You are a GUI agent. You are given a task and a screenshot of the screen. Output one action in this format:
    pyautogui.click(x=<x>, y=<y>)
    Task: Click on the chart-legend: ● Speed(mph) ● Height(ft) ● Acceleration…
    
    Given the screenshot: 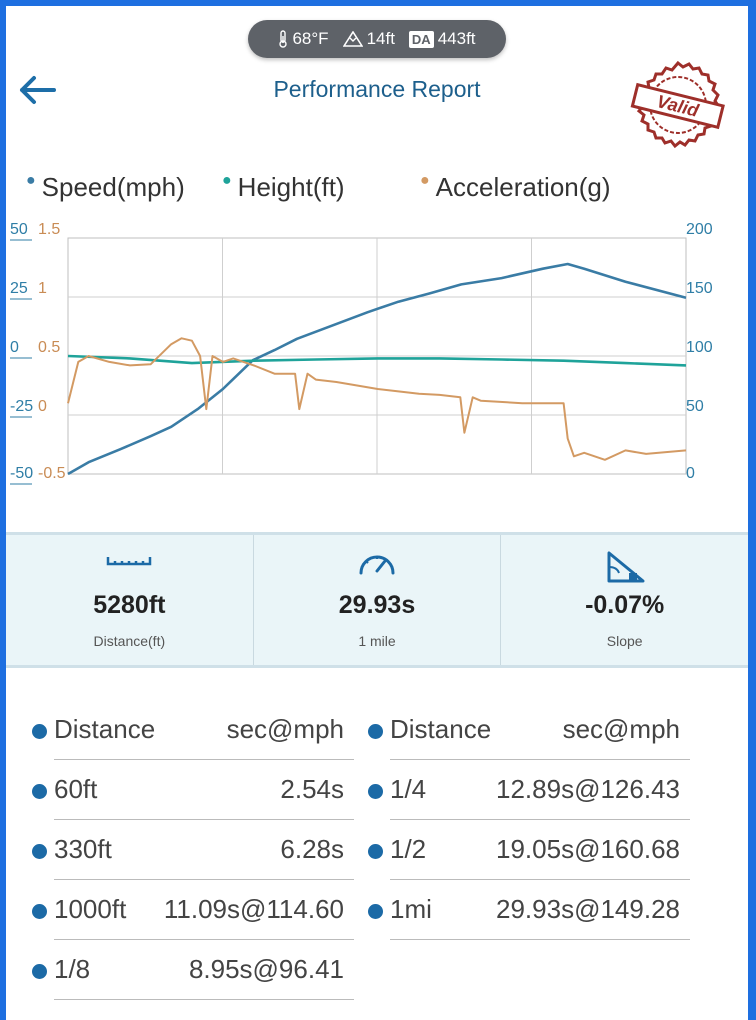 What is the action you would take?
    pyautogui.click(x=377, y=192)
    